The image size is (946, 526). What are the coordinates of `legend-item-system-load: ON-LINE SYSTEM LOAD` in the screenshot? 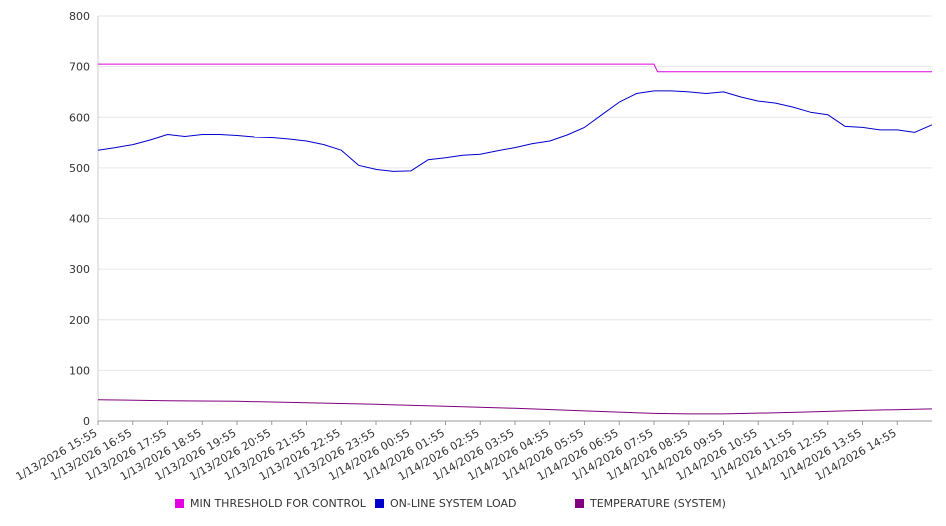 It's located at (445, 503).